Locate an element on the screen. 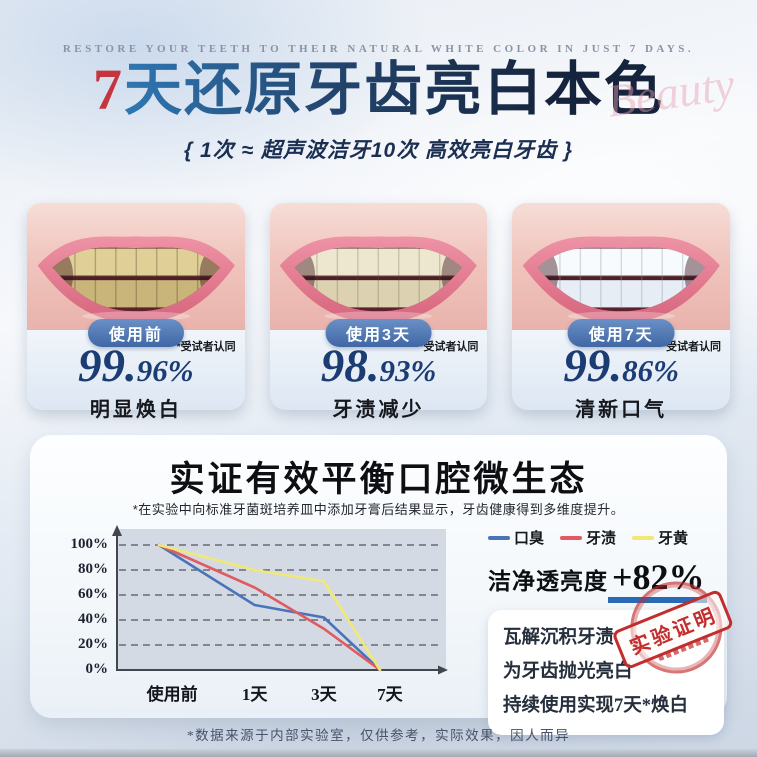 The width and height of the screenshot is (757, 757). smile-photo-before is located at coordinates (136, 266).